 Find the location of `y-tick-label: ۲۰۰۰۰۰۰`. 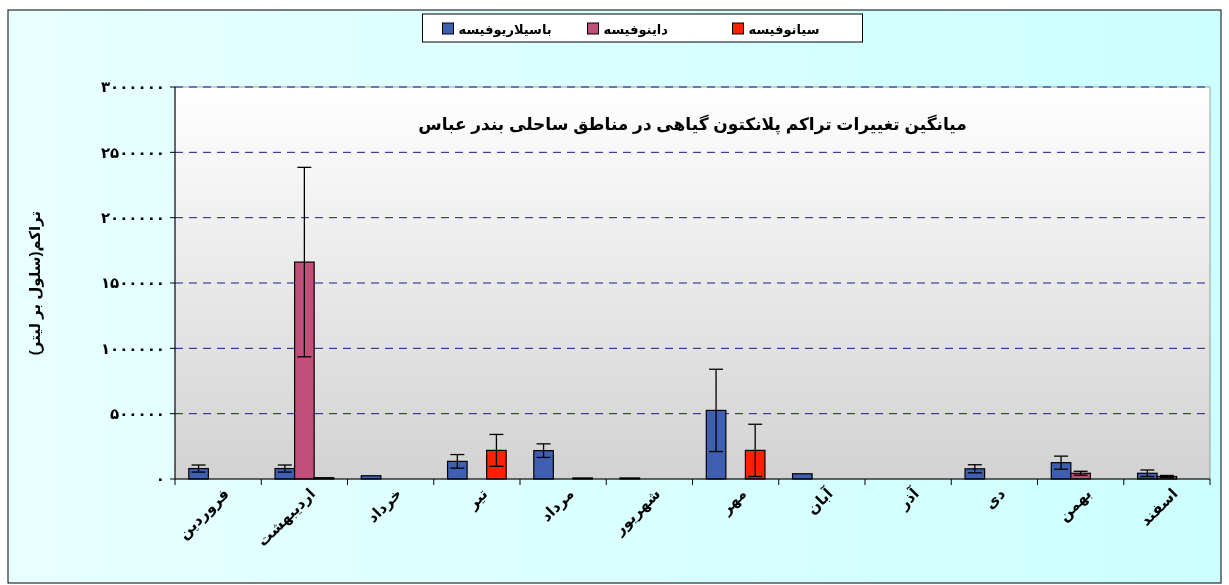

y-tick-label: ۲۰۰۰۰۰۰ is located at coordinates (132, 217).